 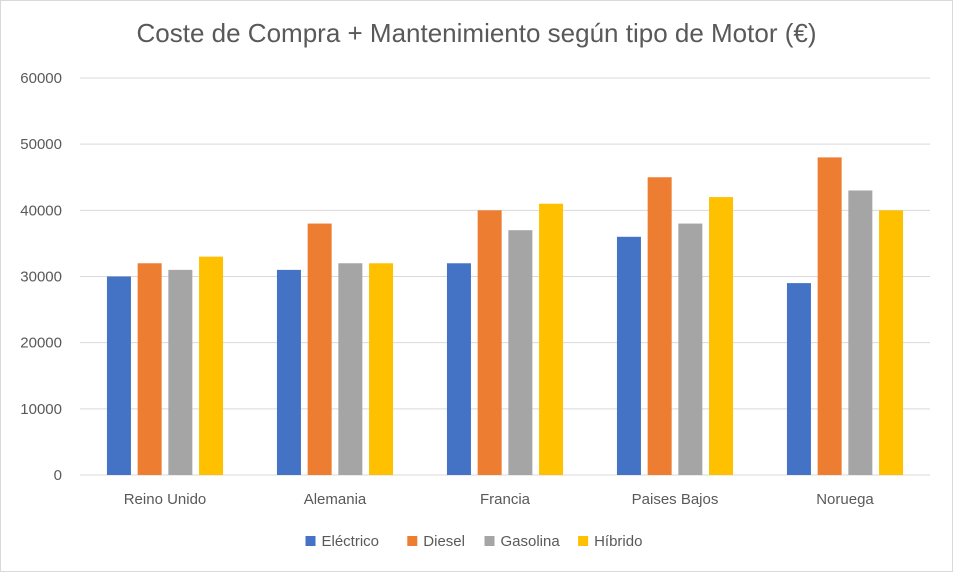 I want to click on x-tick-label: Noruega, so click(x=845, y=499).